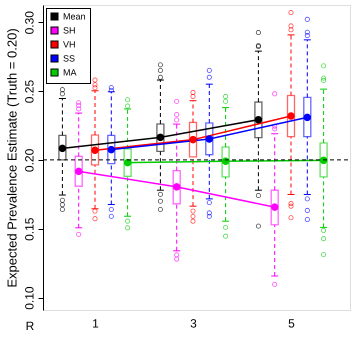 This screenshot has height=354, width=354. Describe the element at coordinates (29, 298) in the screenshot. I see `y-tick-label: 0.10` at that location.